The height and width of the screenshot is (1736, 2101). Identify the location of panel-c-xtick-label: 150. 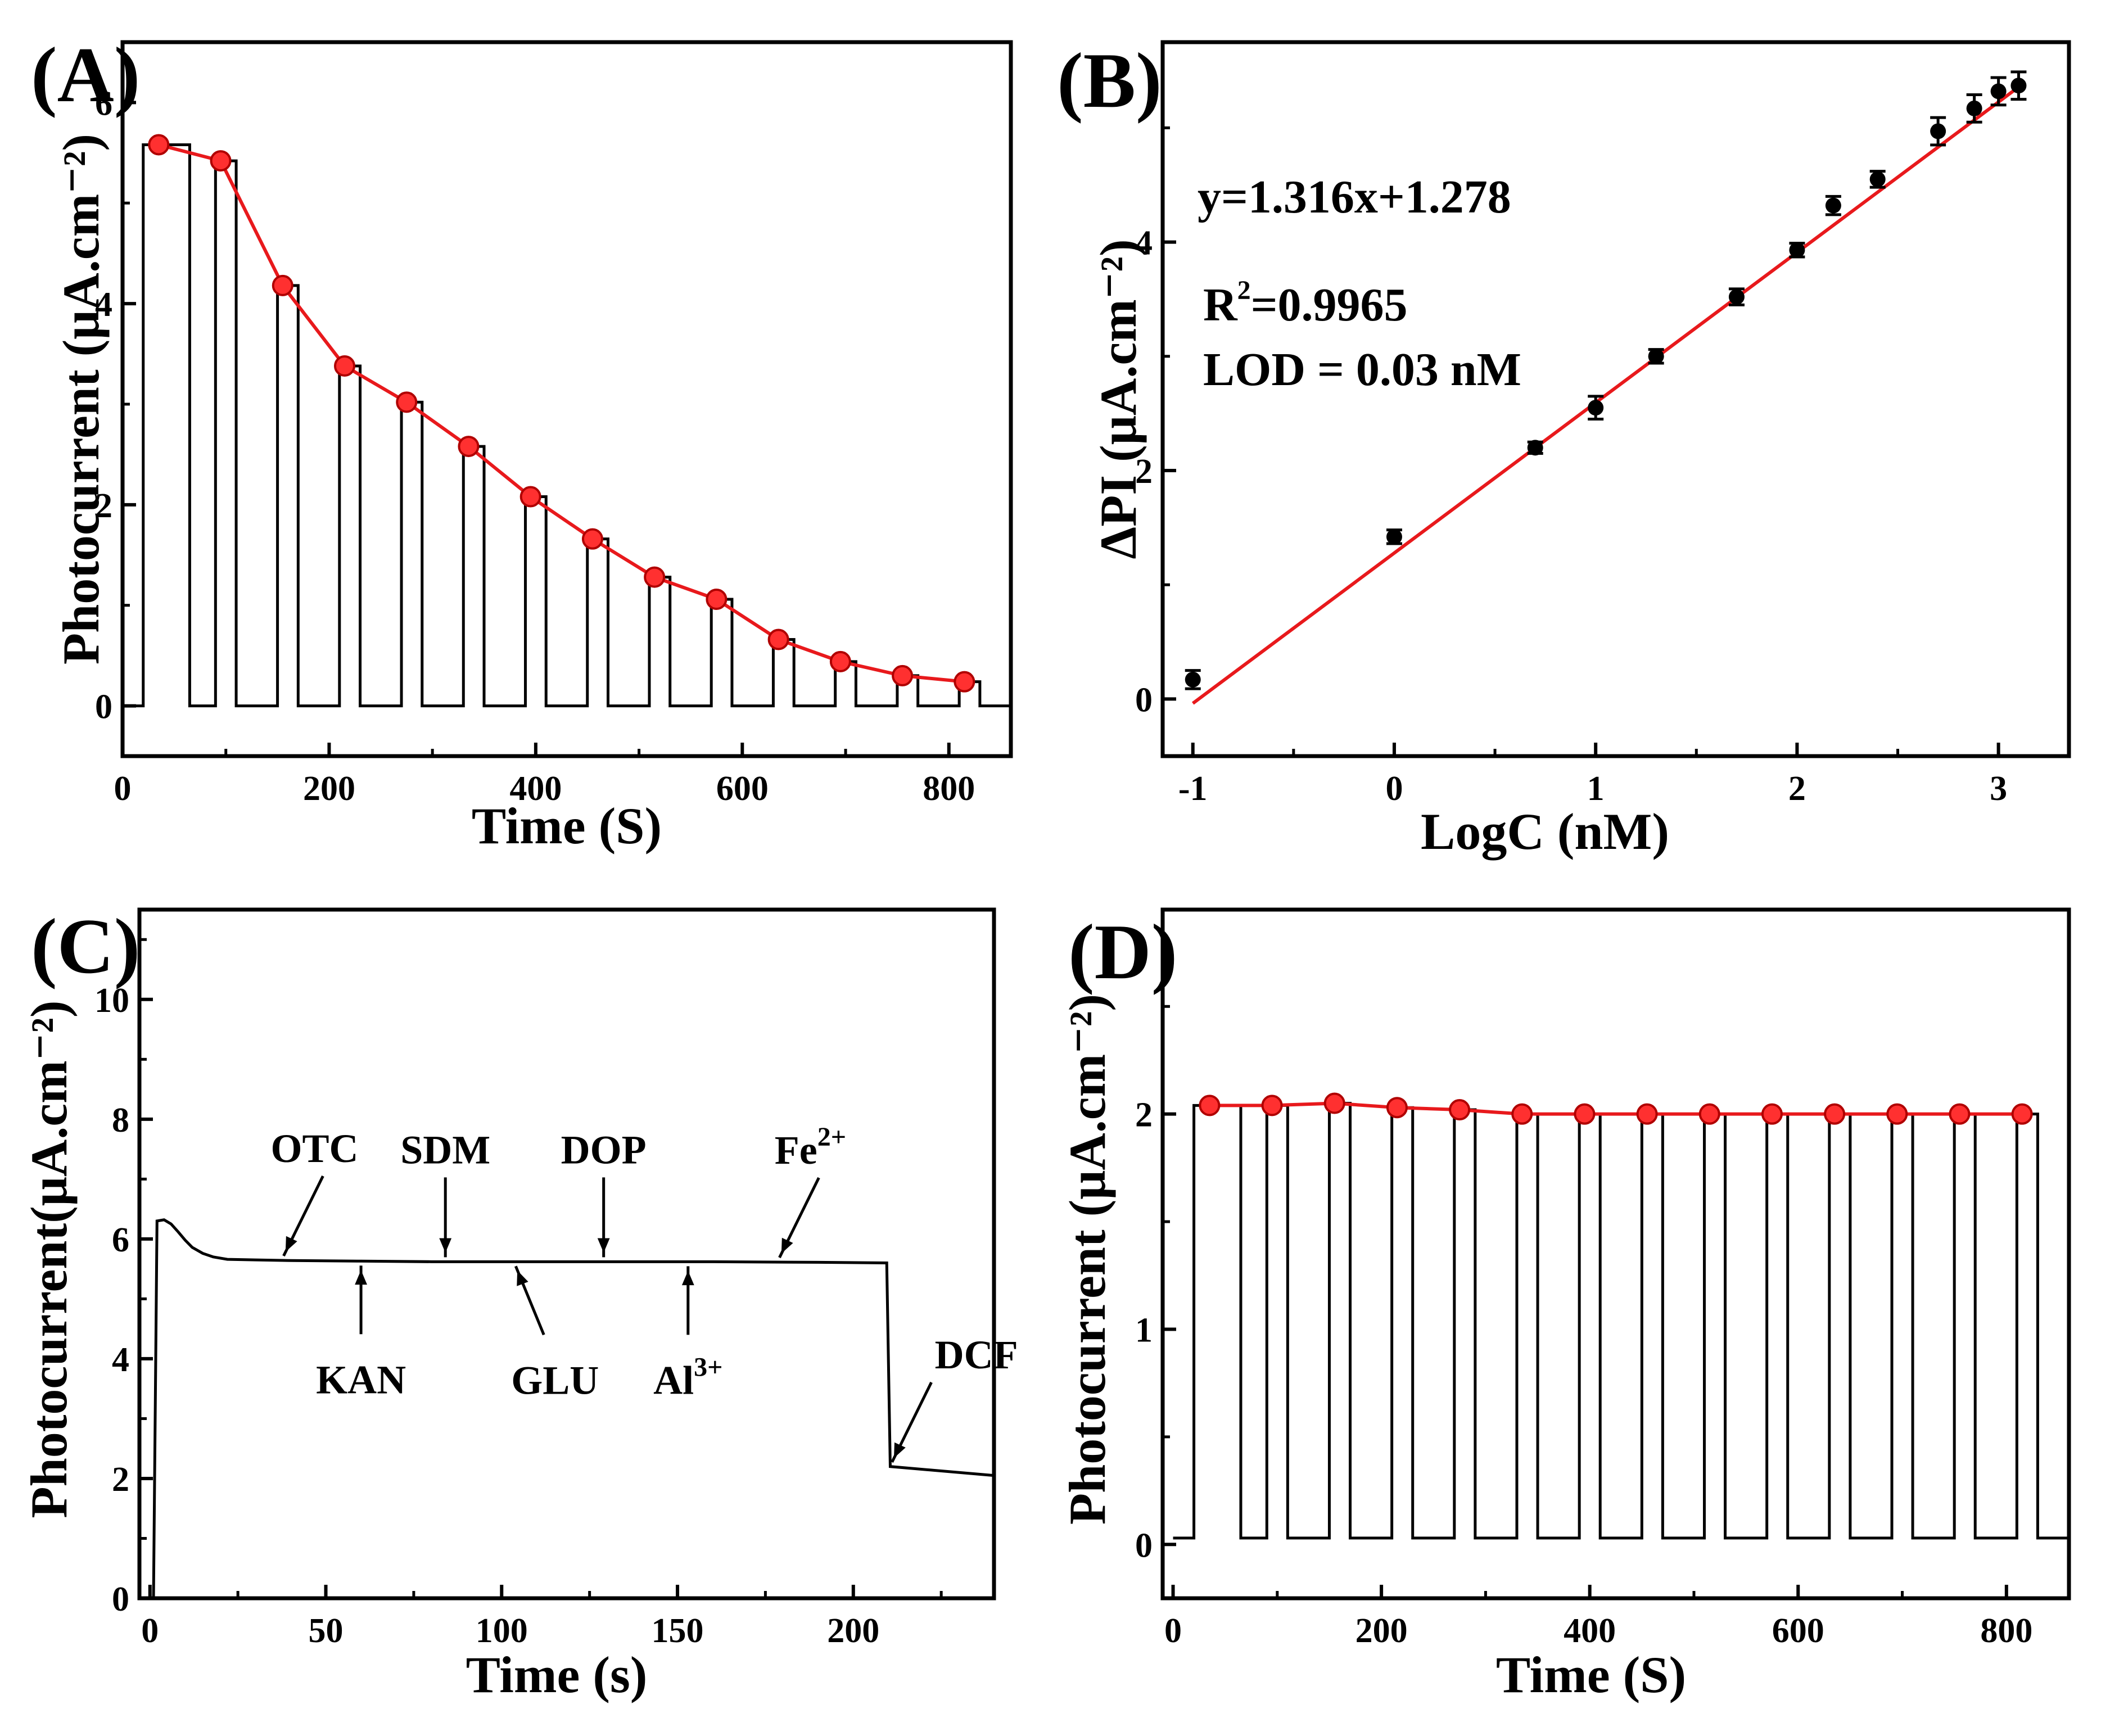
(678, 1631).